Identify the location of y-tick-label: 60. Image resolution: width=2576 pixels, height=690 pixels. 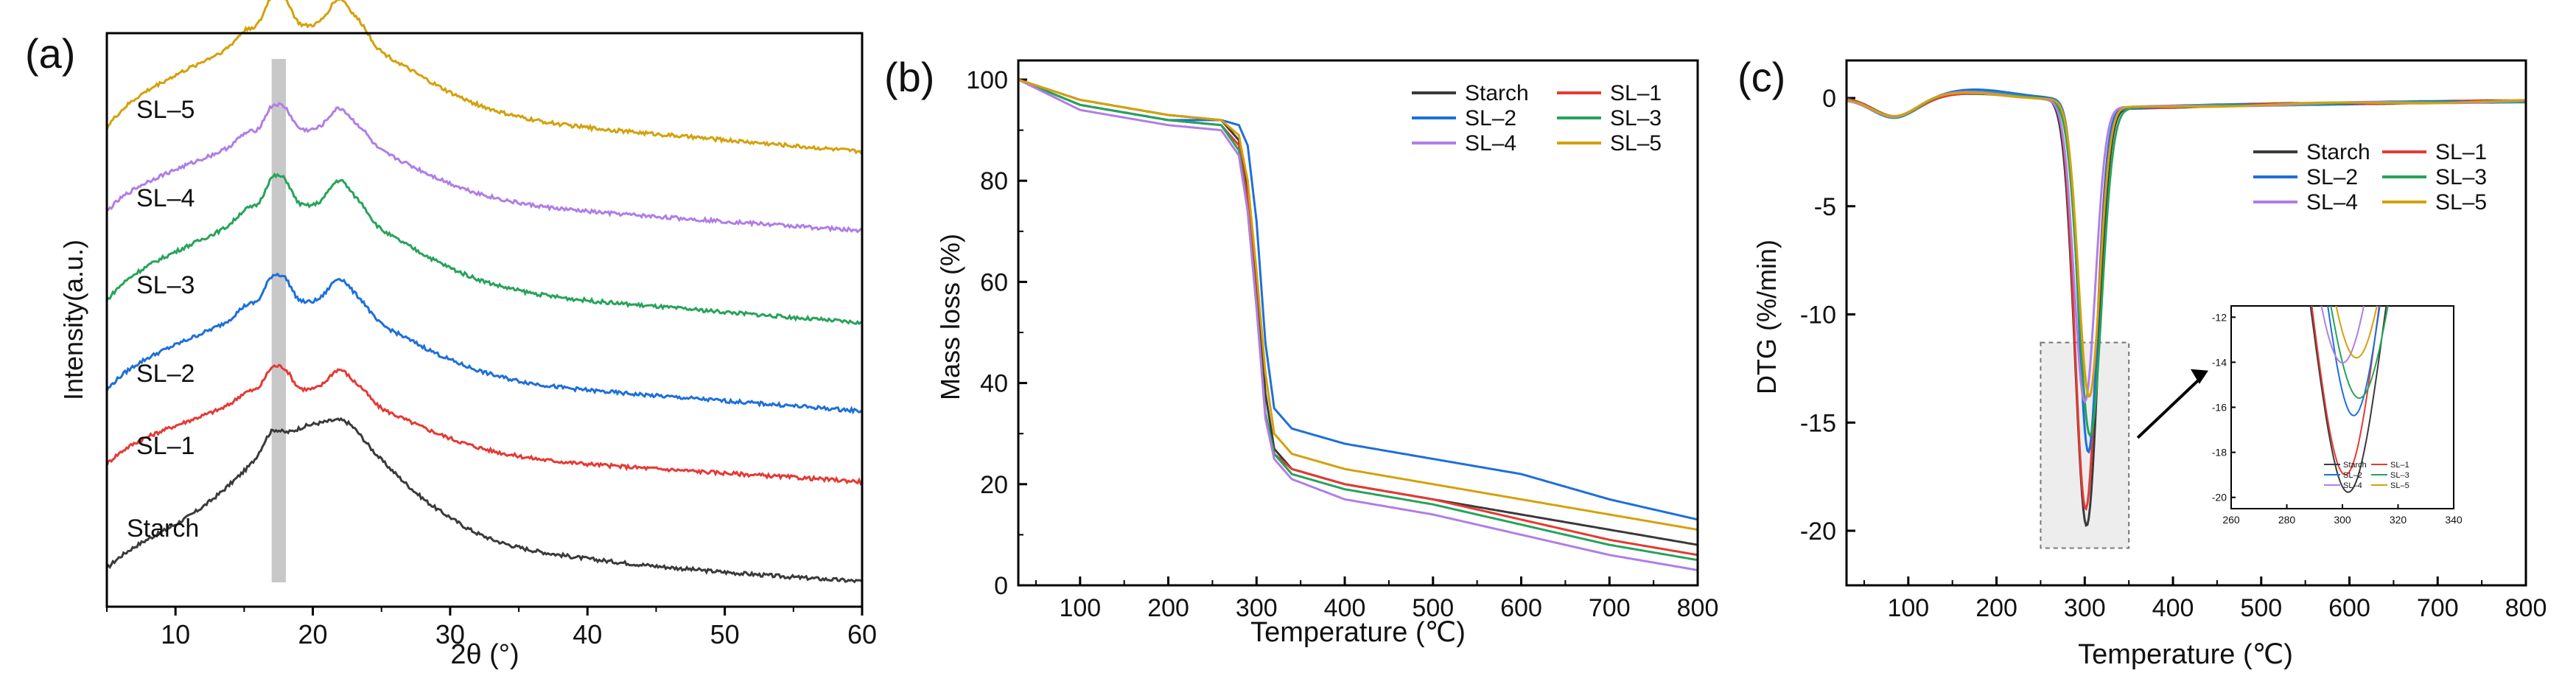
(994, 282).